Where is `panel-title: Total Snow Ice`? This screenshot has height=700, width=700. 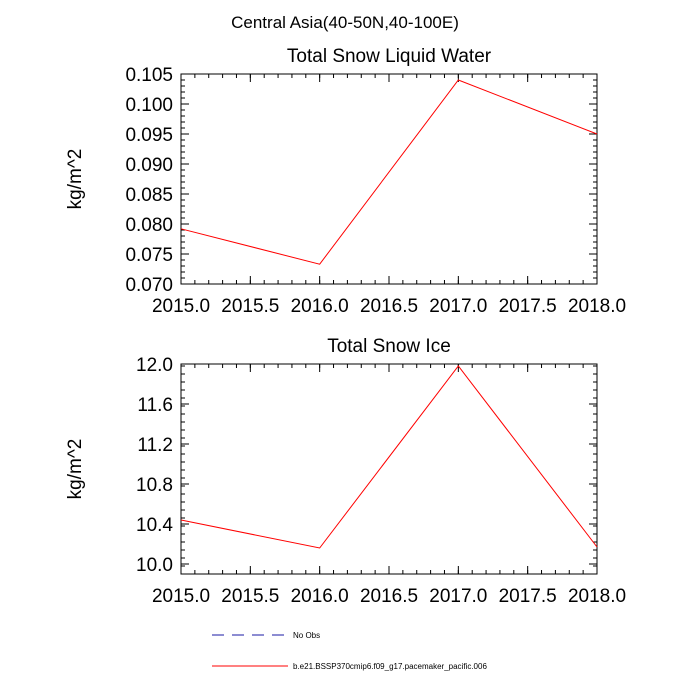 panel-title: Total Snow Ice is located at coordinates (389, 346).